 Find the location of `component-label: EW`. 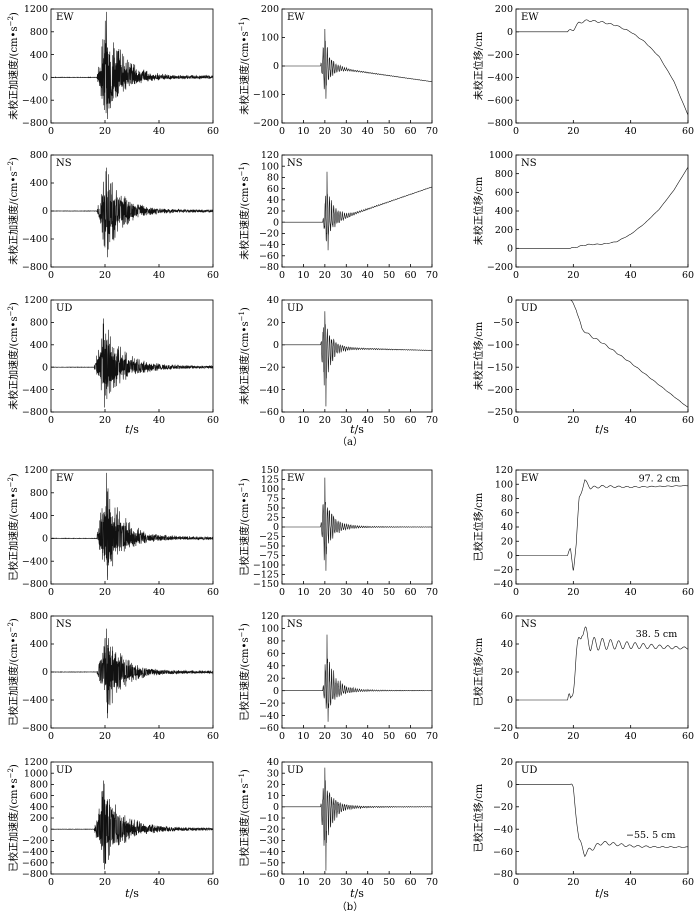

component-label: EW is located at coordinates (65, 17).